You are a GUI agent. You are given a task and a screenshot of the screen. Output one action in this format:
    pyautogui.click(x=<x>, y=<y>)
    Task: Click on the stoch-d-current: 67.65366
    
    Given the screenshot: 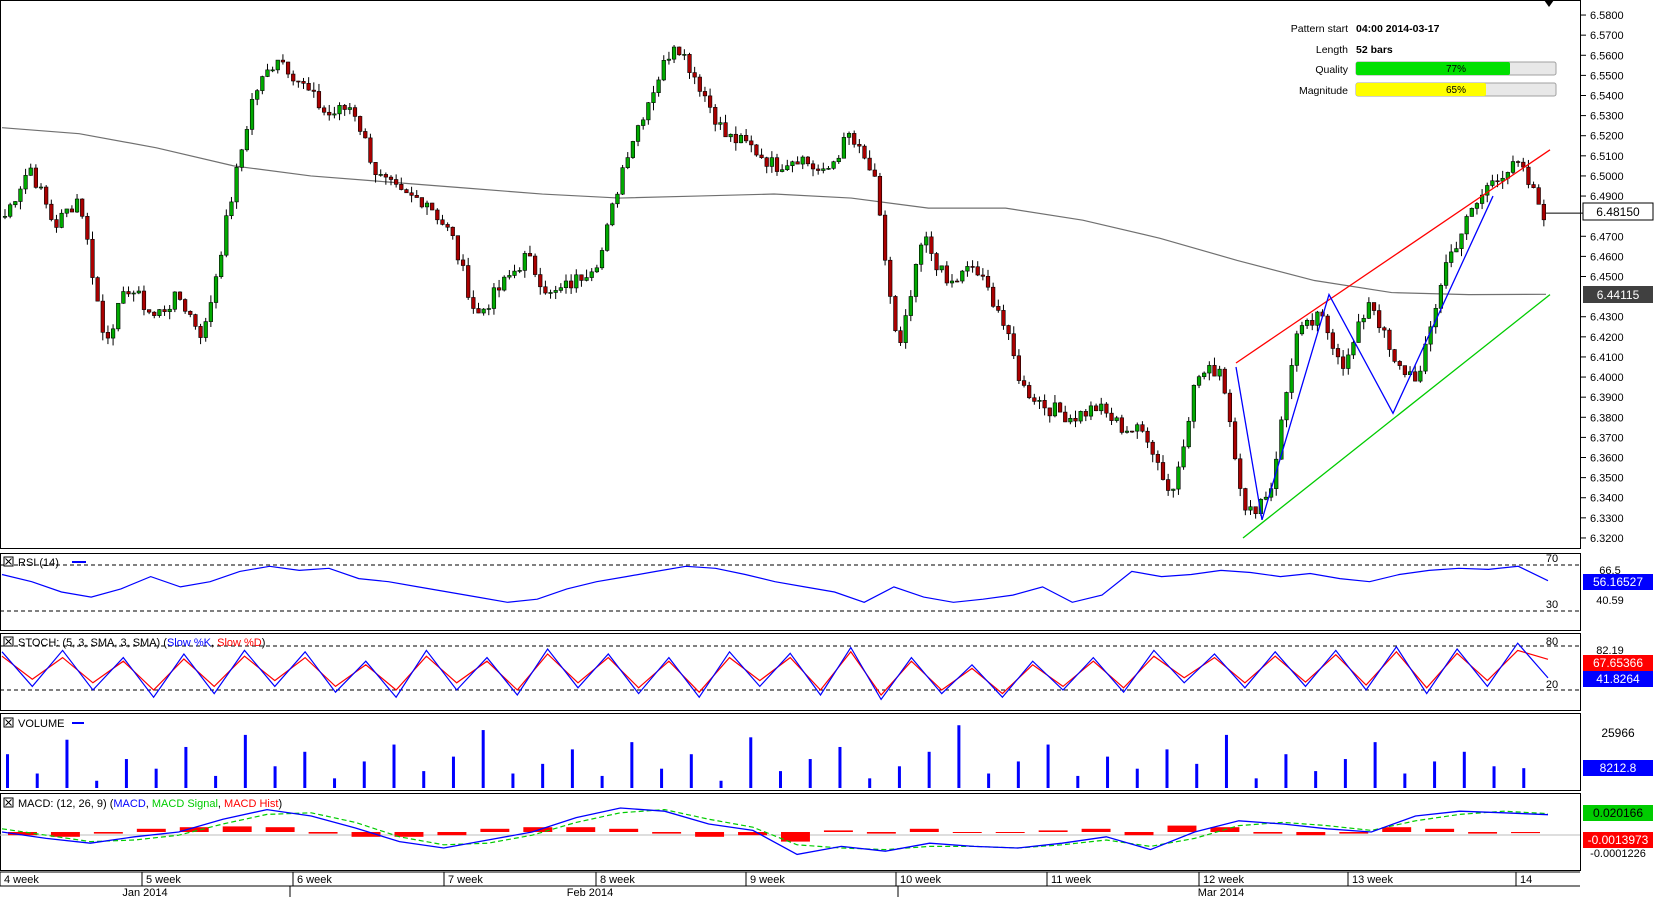 What is the action you would take?
    pyautogui.click(x=1618, y=663)
    